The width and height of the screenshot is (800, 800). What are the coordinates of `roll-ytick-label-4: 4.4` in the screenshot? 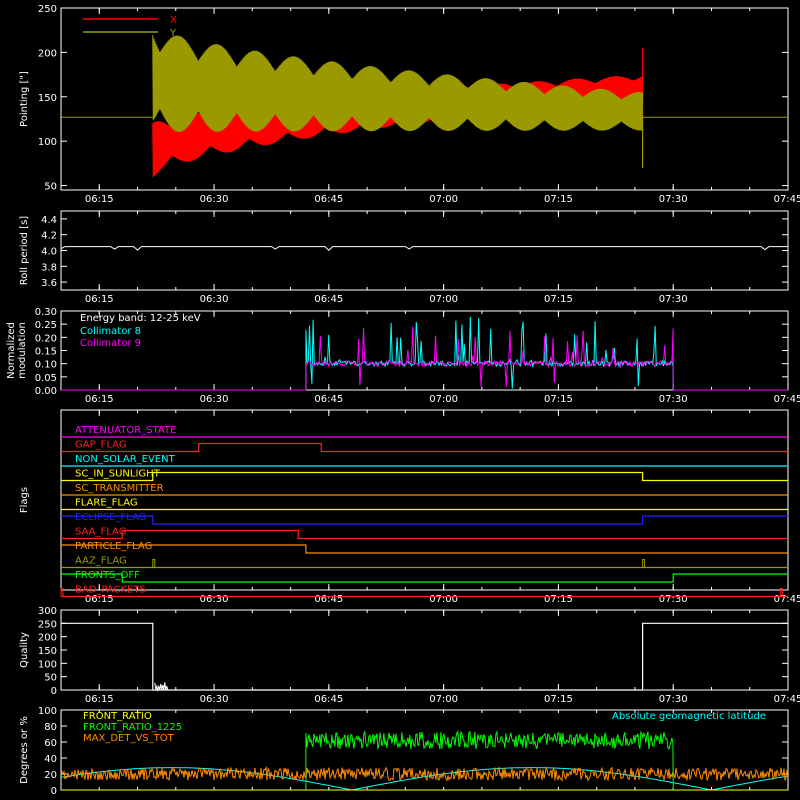 It's located at (49, 220).